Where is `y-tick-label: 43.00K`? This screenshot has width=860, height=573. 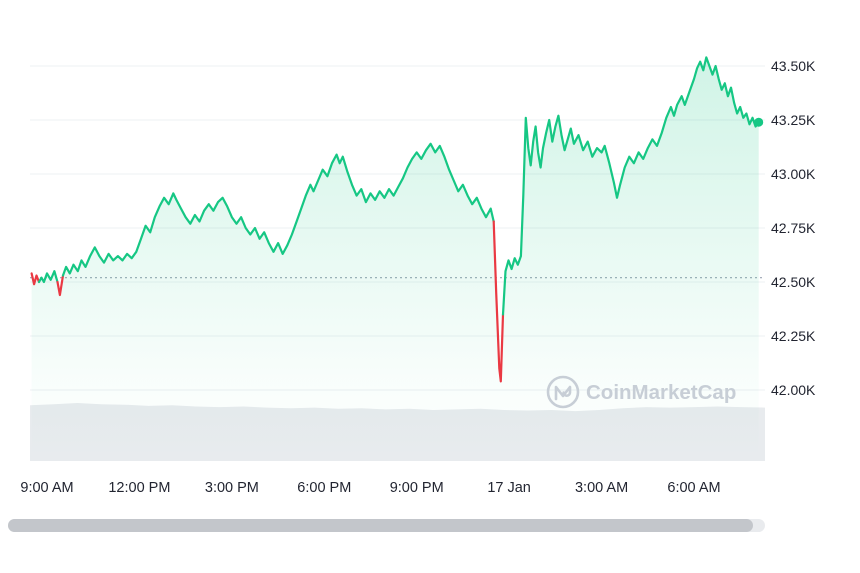 y-tick-label: 43.00K is located at coordinates (793, 174).